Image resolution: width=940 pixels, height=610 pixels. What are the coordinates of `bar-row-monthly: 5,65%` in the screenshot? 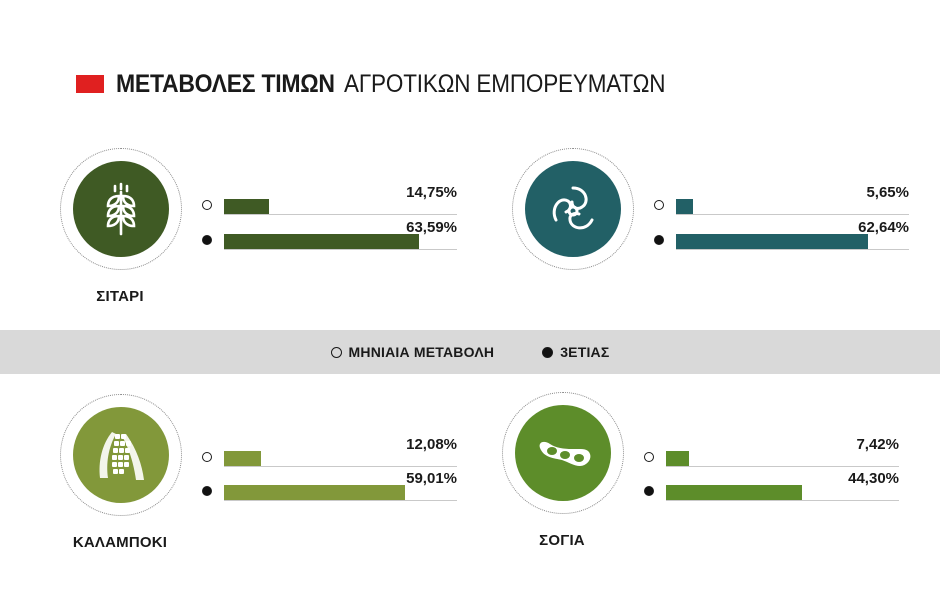 It's located at (781, 201).